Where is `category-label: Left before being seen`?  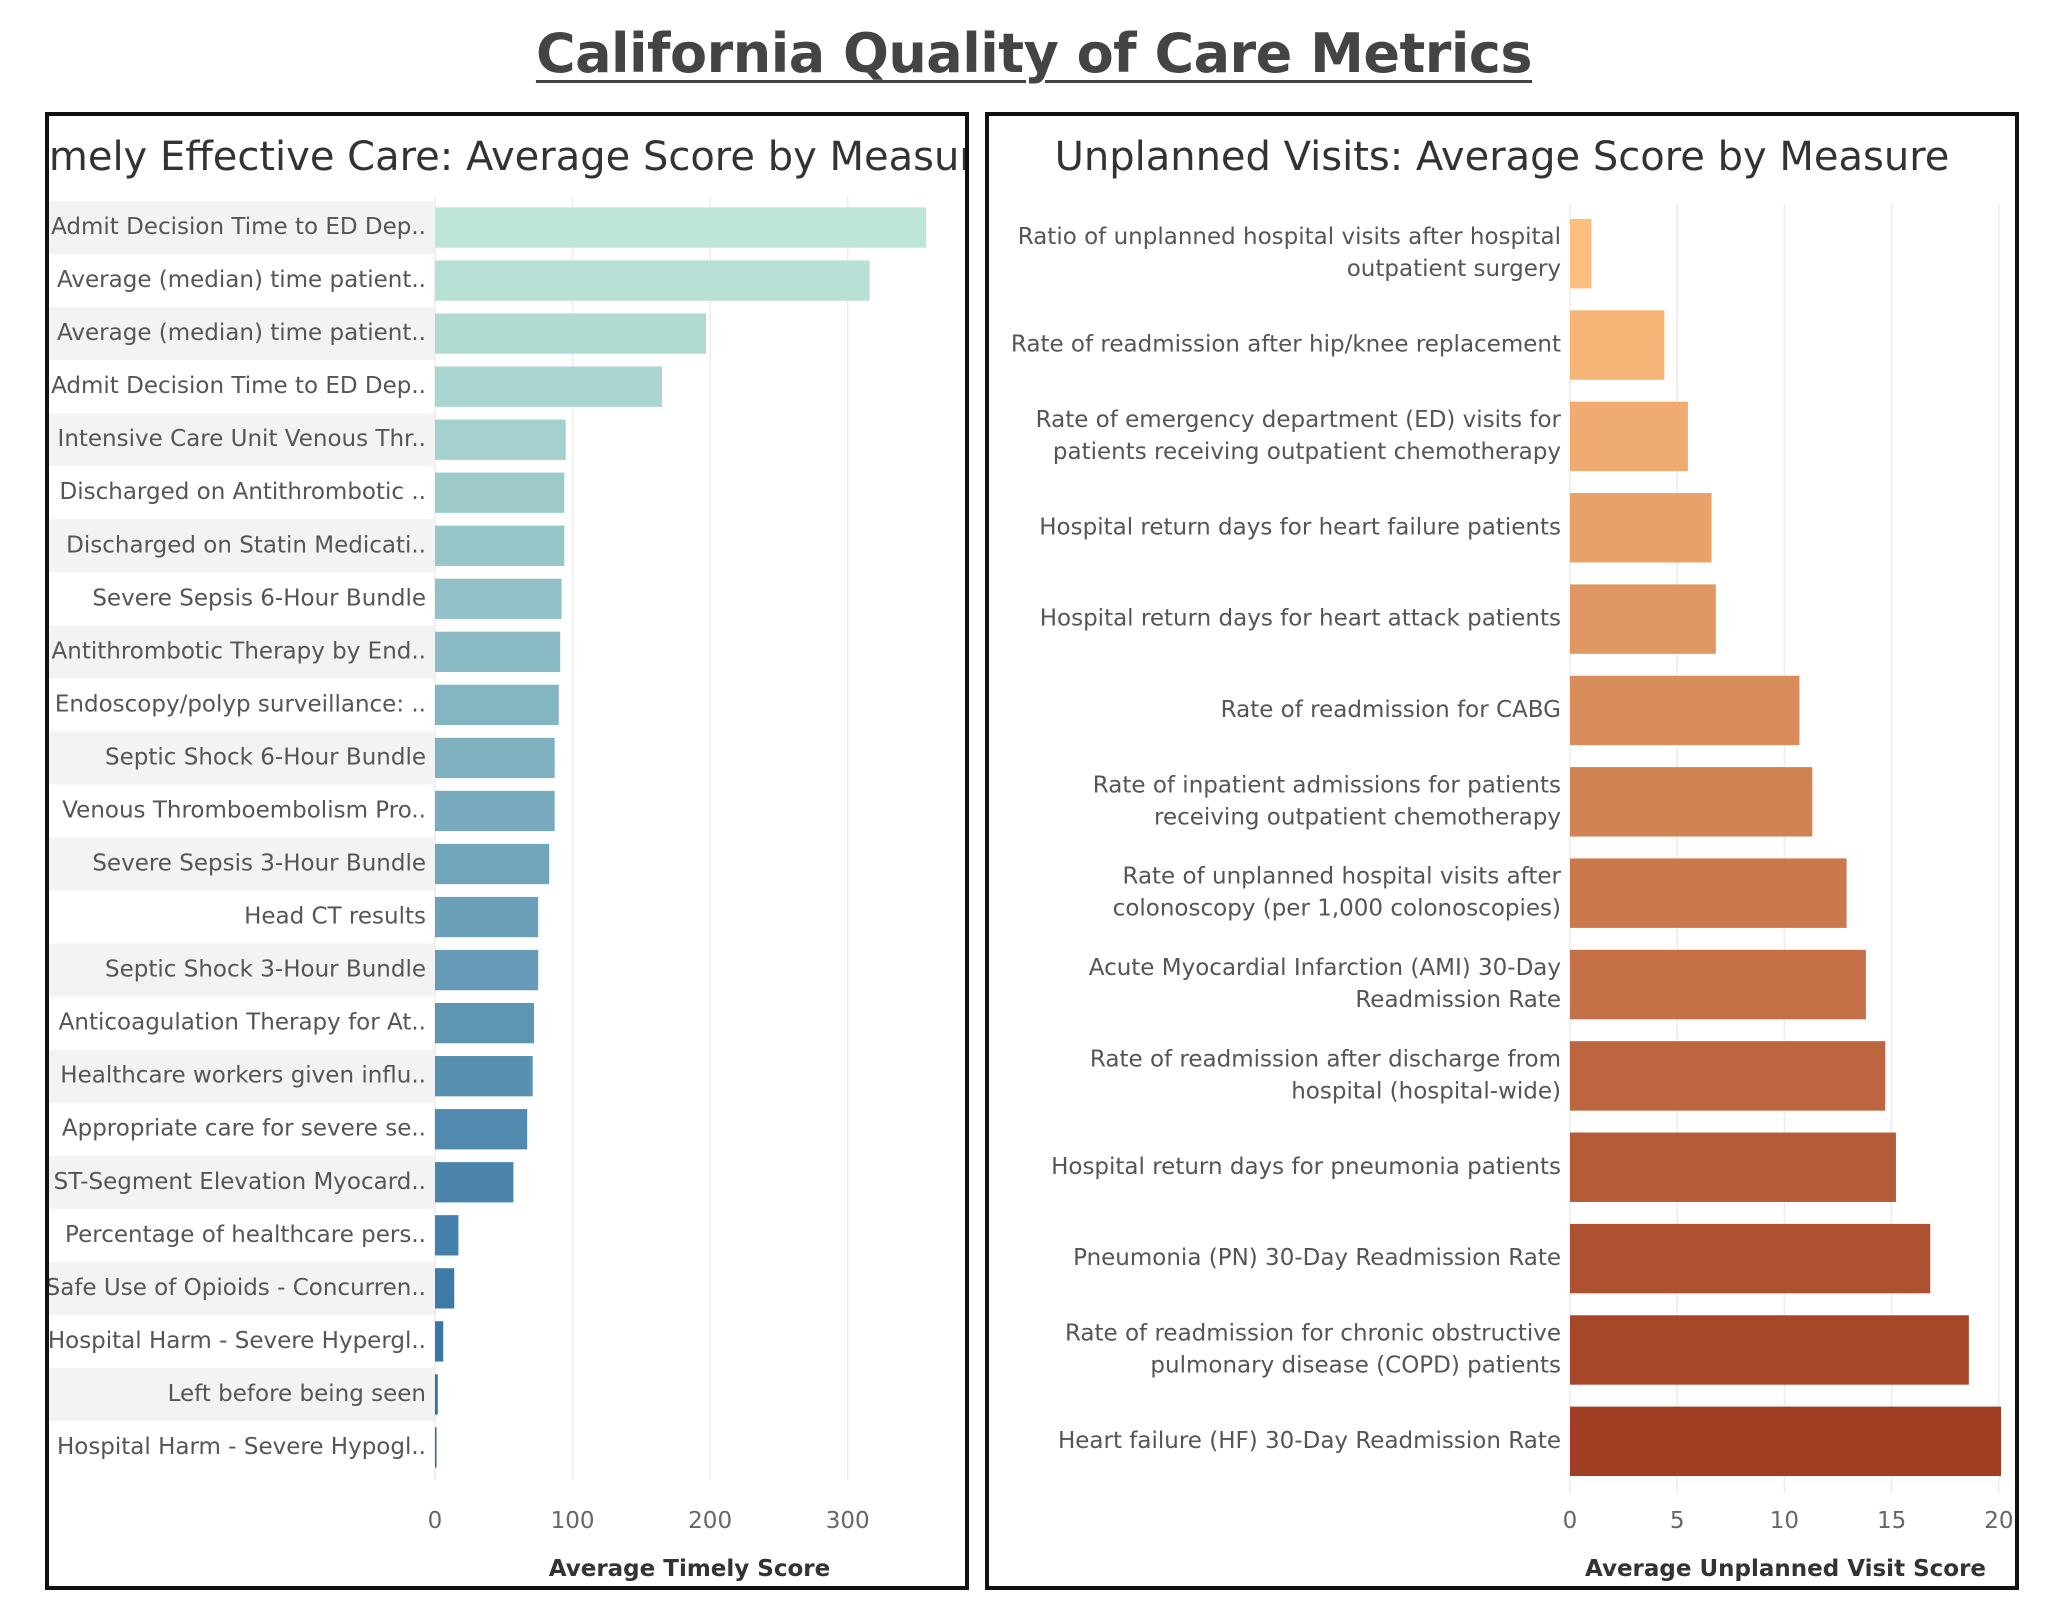
category-label: Left before being seen is located at coordinates (297, 1394).